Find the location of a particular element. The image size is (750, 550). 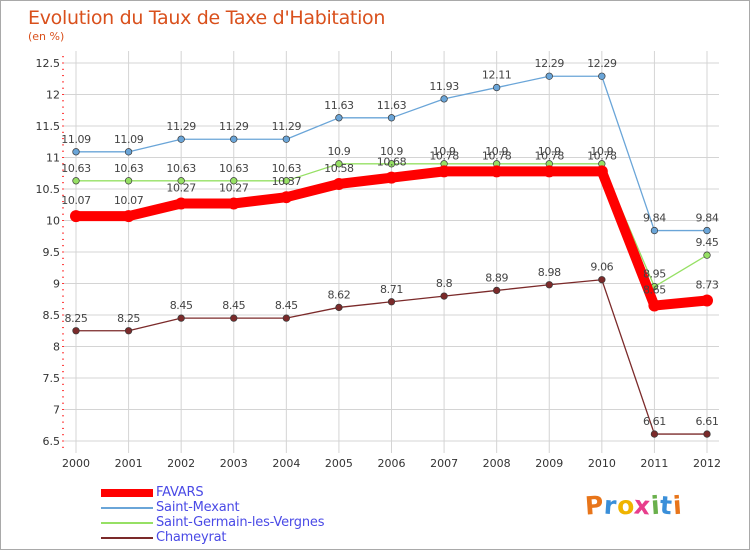

legend-swatch-chameyrat is located at coordinates (127, 538).